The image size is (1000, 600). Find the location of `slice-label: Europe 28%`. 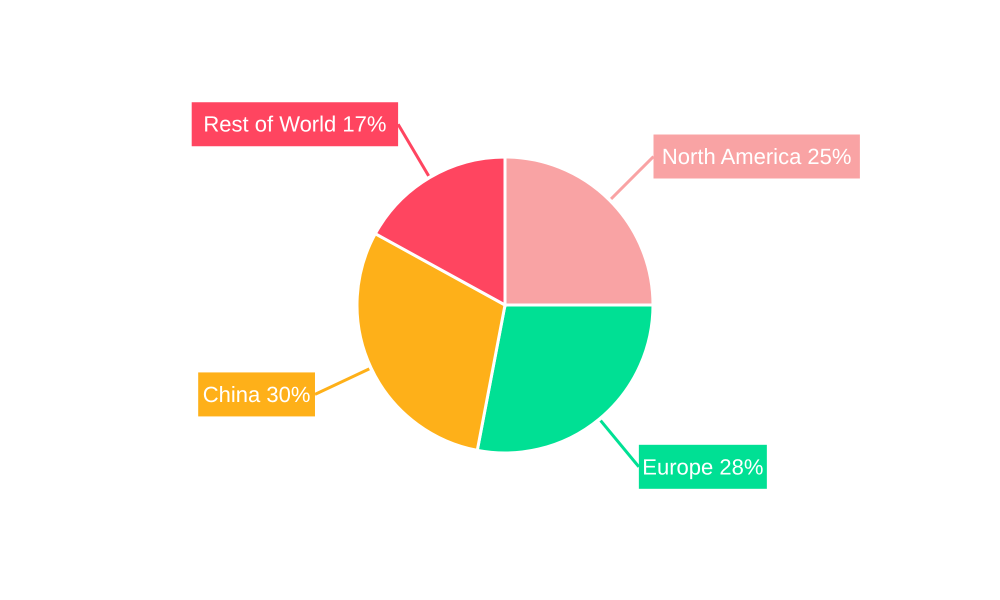

slice-label: Europe 28% is located at coordinates (703, 467).